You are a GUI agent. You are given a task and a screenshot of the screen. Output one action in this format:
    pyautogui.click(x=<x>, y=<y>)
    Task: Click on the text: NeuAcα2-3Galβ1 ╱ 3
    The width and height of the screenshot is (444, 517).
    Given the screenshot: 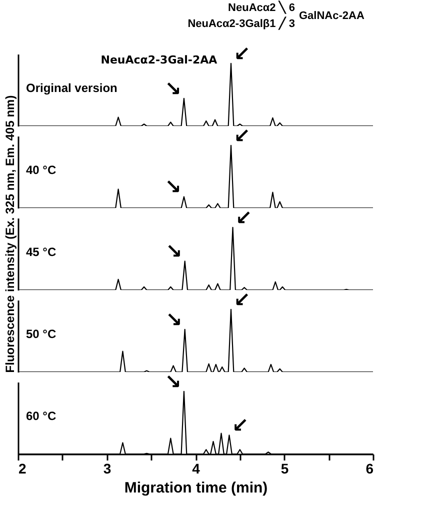 What is the action you would take?
    pyautogui.click(x=241, y=23)
    